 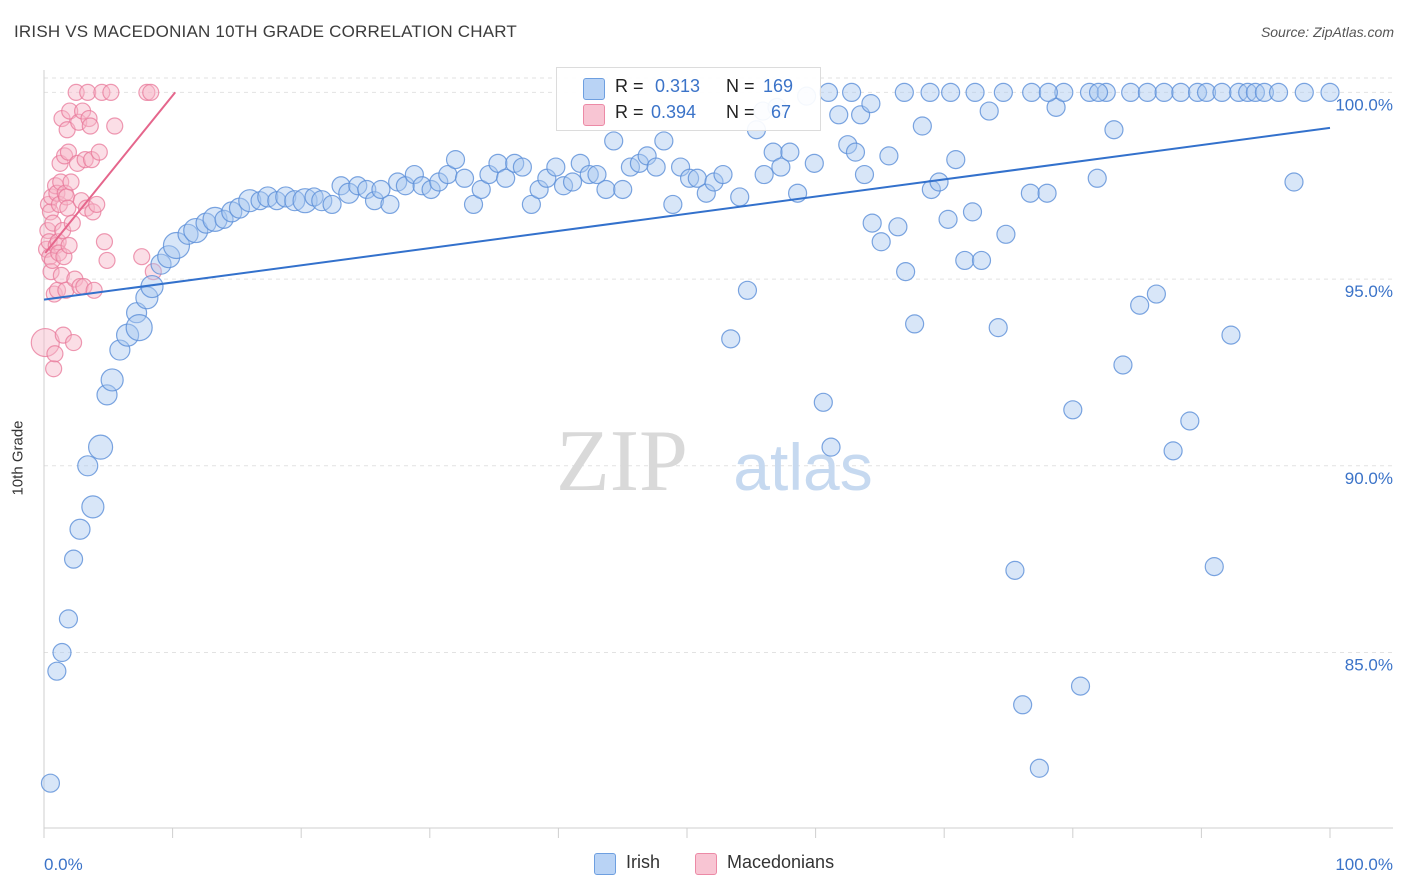 I want to click on x-tick-label-end: 100.0%, so click(x=1364, y=864).